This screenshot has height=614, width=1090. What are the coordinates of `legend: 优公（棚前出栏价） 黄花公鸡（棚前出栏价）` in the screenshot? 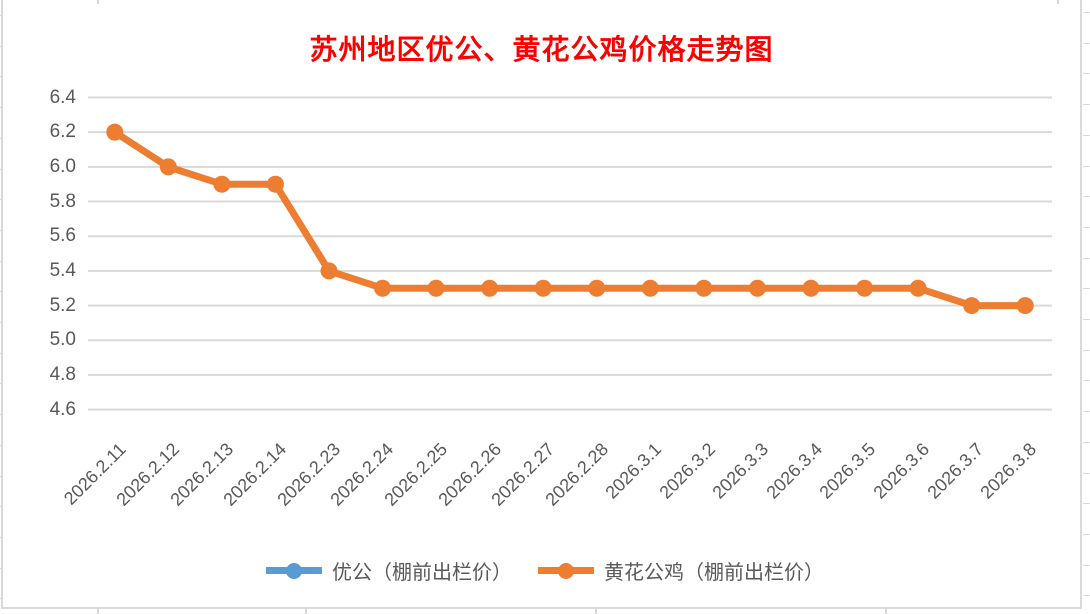 It's located at (545, 570).